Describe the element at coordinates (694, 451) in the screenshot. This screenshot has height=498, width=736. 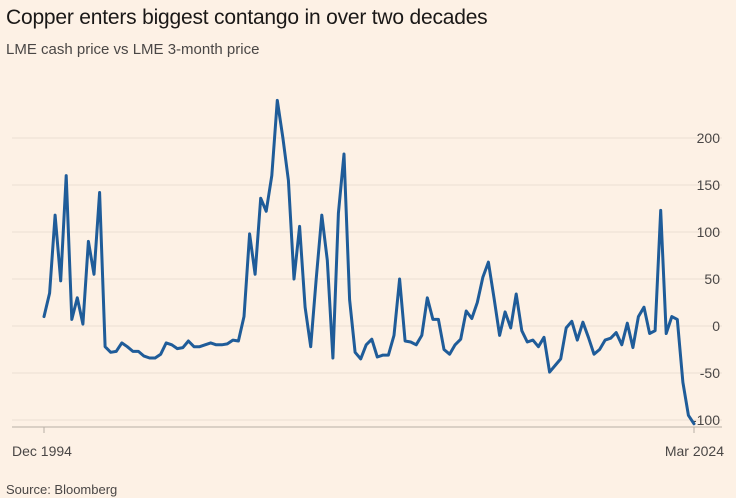
I see `x-tick-label-end: Mar 2024` at that location.